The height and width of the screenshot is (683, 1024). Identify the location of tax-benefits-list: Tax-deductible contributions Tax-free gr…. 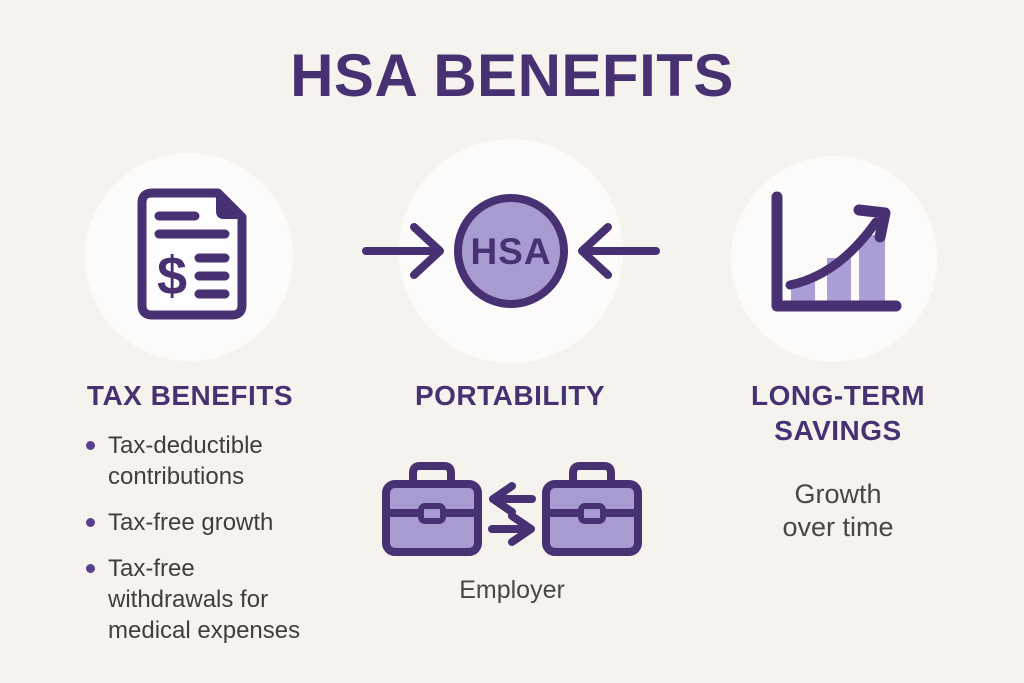
(214, 545).